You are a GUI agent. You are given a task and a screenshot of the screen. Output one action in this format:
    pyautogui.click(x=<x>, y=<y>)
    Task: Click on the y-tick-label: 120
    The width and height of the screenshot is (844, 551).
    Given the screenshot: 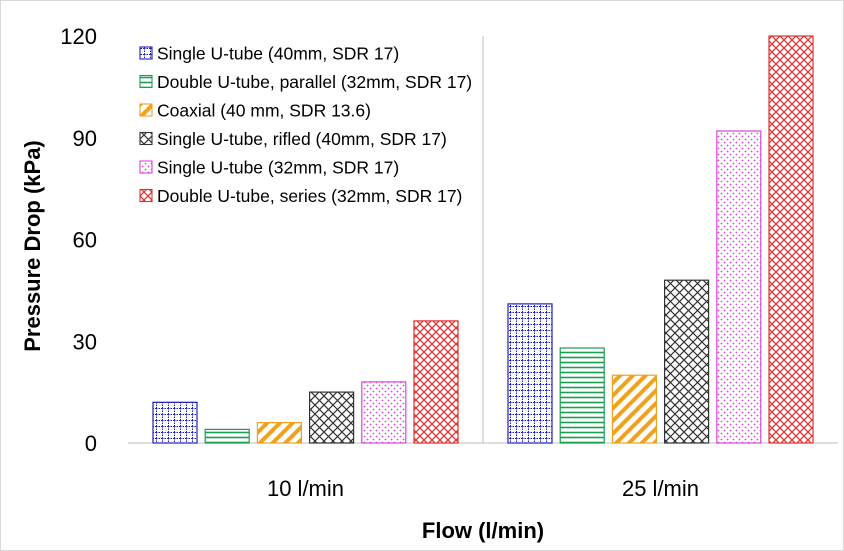 What is the action you would take?
    pyautogui.click(x=78, y=36)
    